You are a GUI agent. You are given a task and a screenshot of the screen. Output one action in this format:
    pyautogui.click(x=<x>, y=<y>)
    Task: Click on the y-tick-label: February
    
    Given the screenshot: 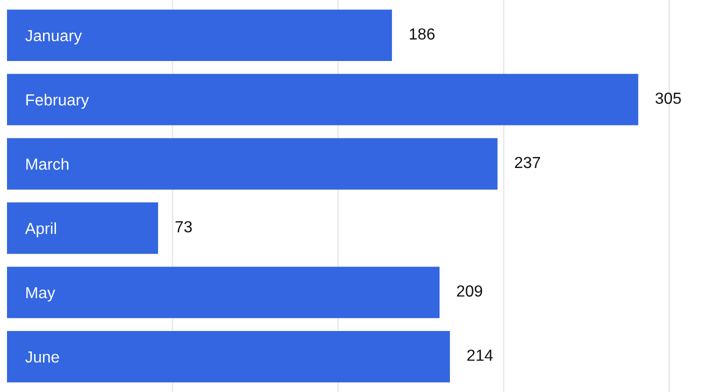 What is the action you would take?
    pyautogui.click(x=57, y=101)
    